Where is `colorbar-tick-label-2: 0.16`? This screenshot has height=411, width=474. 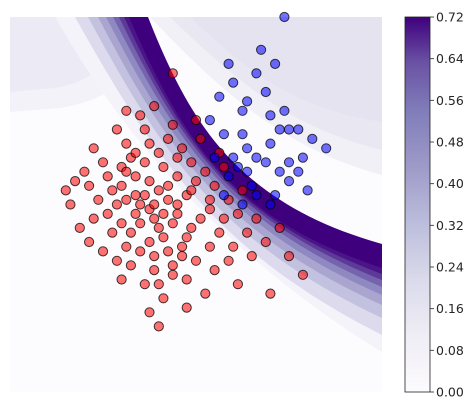 colorbar-tick-label-2: 0.16 is located at coordinates (450, 308).